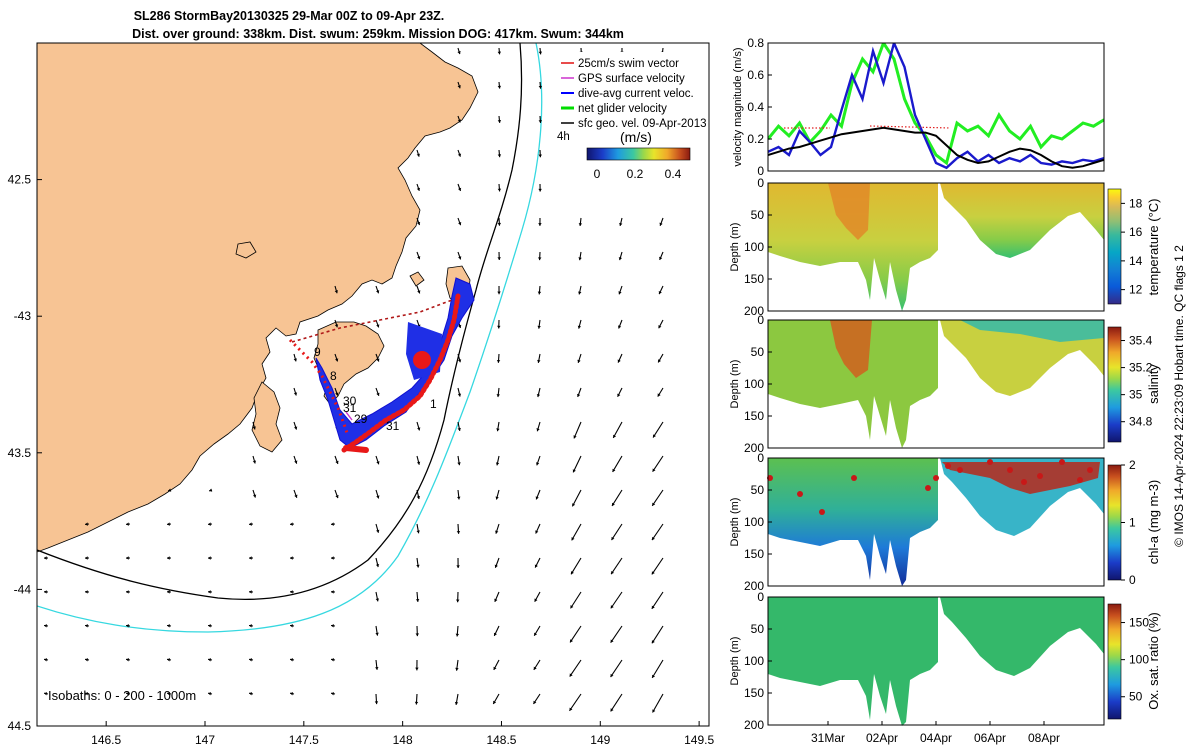 The width and height of the screenshot is (1200, 750). I want to click on temperature-y-axis: 0 50 100 150 200, so click(758, 247).